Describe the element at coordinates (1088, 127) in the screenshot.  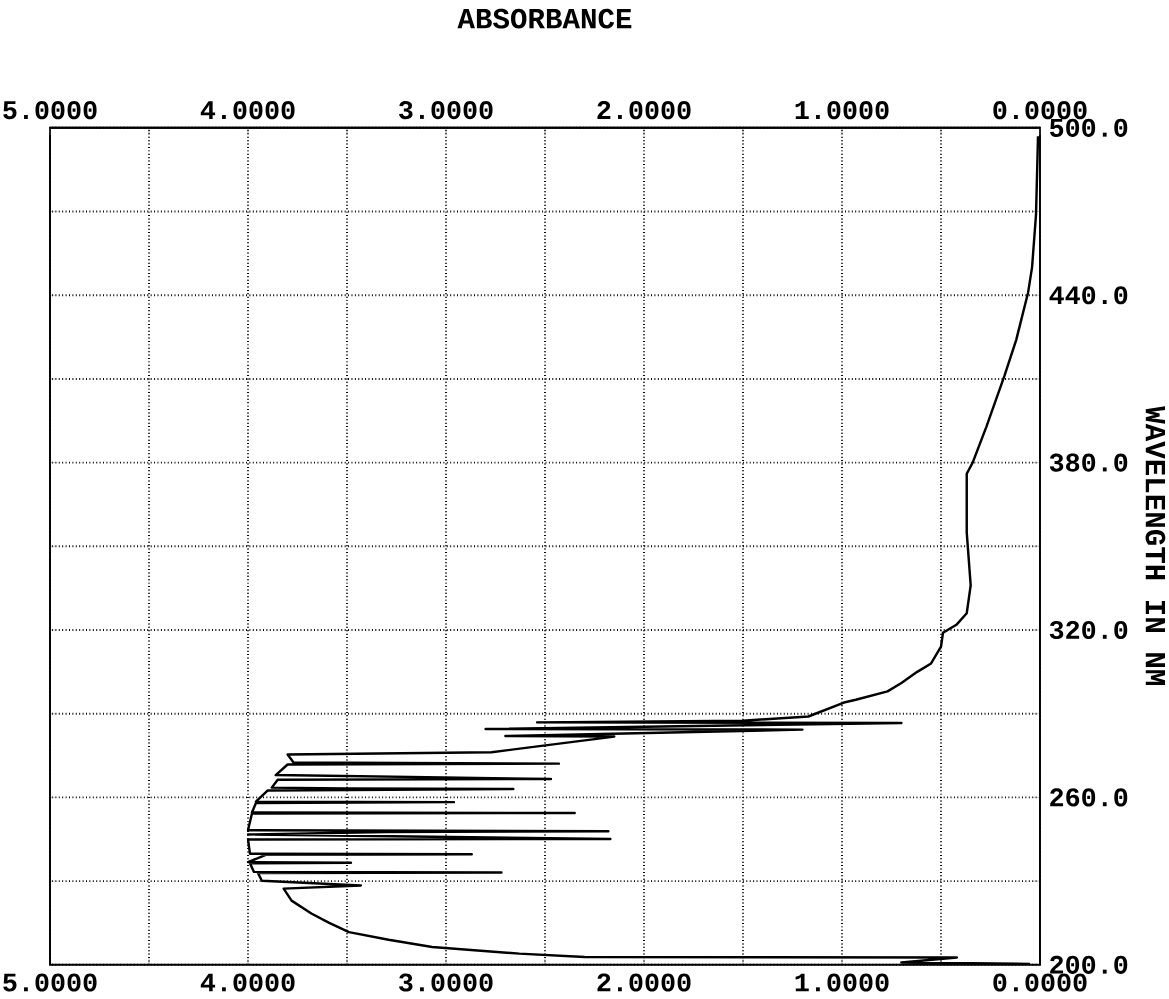
I see `y-tick-label: 500.0` at that location.